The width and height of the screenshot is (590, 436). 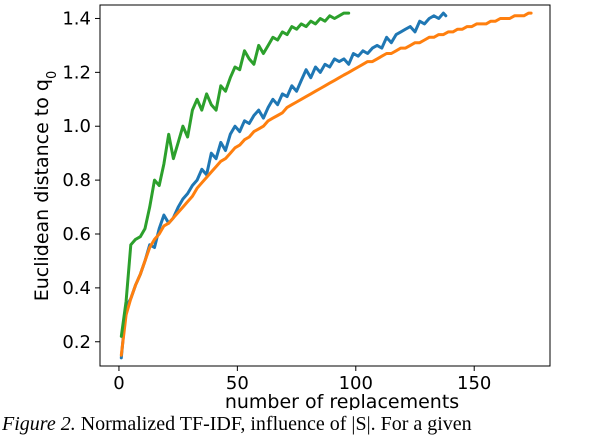 I want to click on x-tick-label: 150, so click(x=474, y=383).